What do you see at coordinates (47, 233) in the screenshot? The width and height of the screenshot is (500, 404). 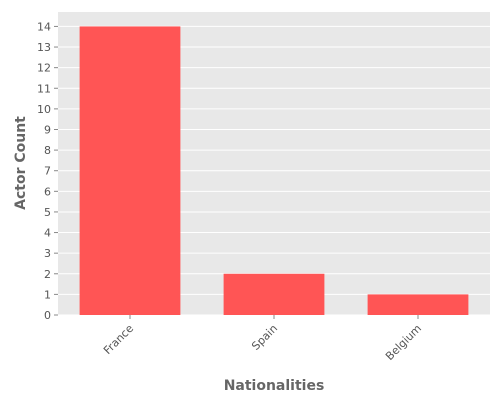 I see `y-tick-label: 4` at bounding box center [47, 233].